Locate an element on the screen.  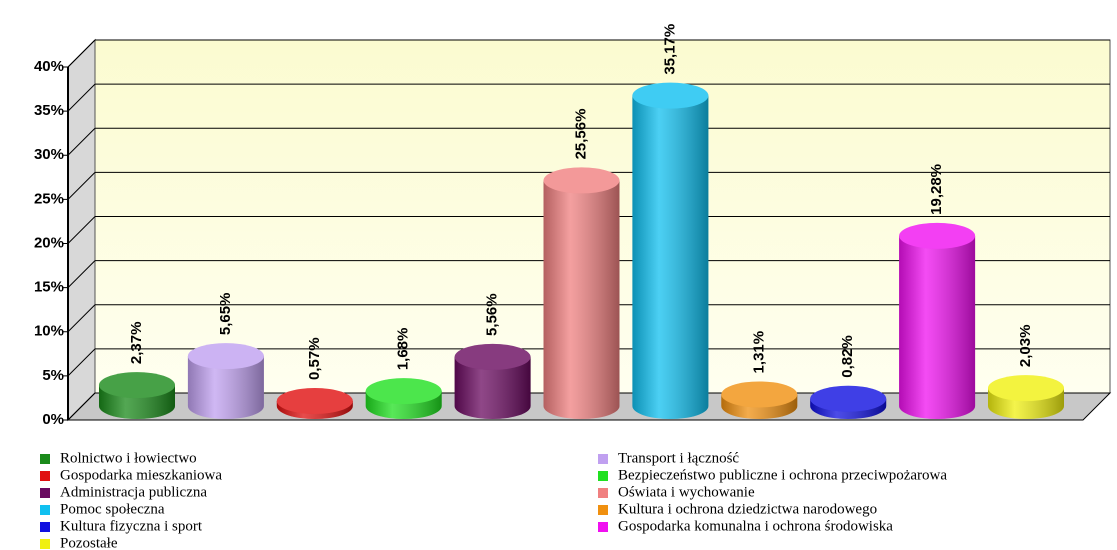
legend-label: Gospodarka mieszkaniowa is located at coordinates (141, 475).